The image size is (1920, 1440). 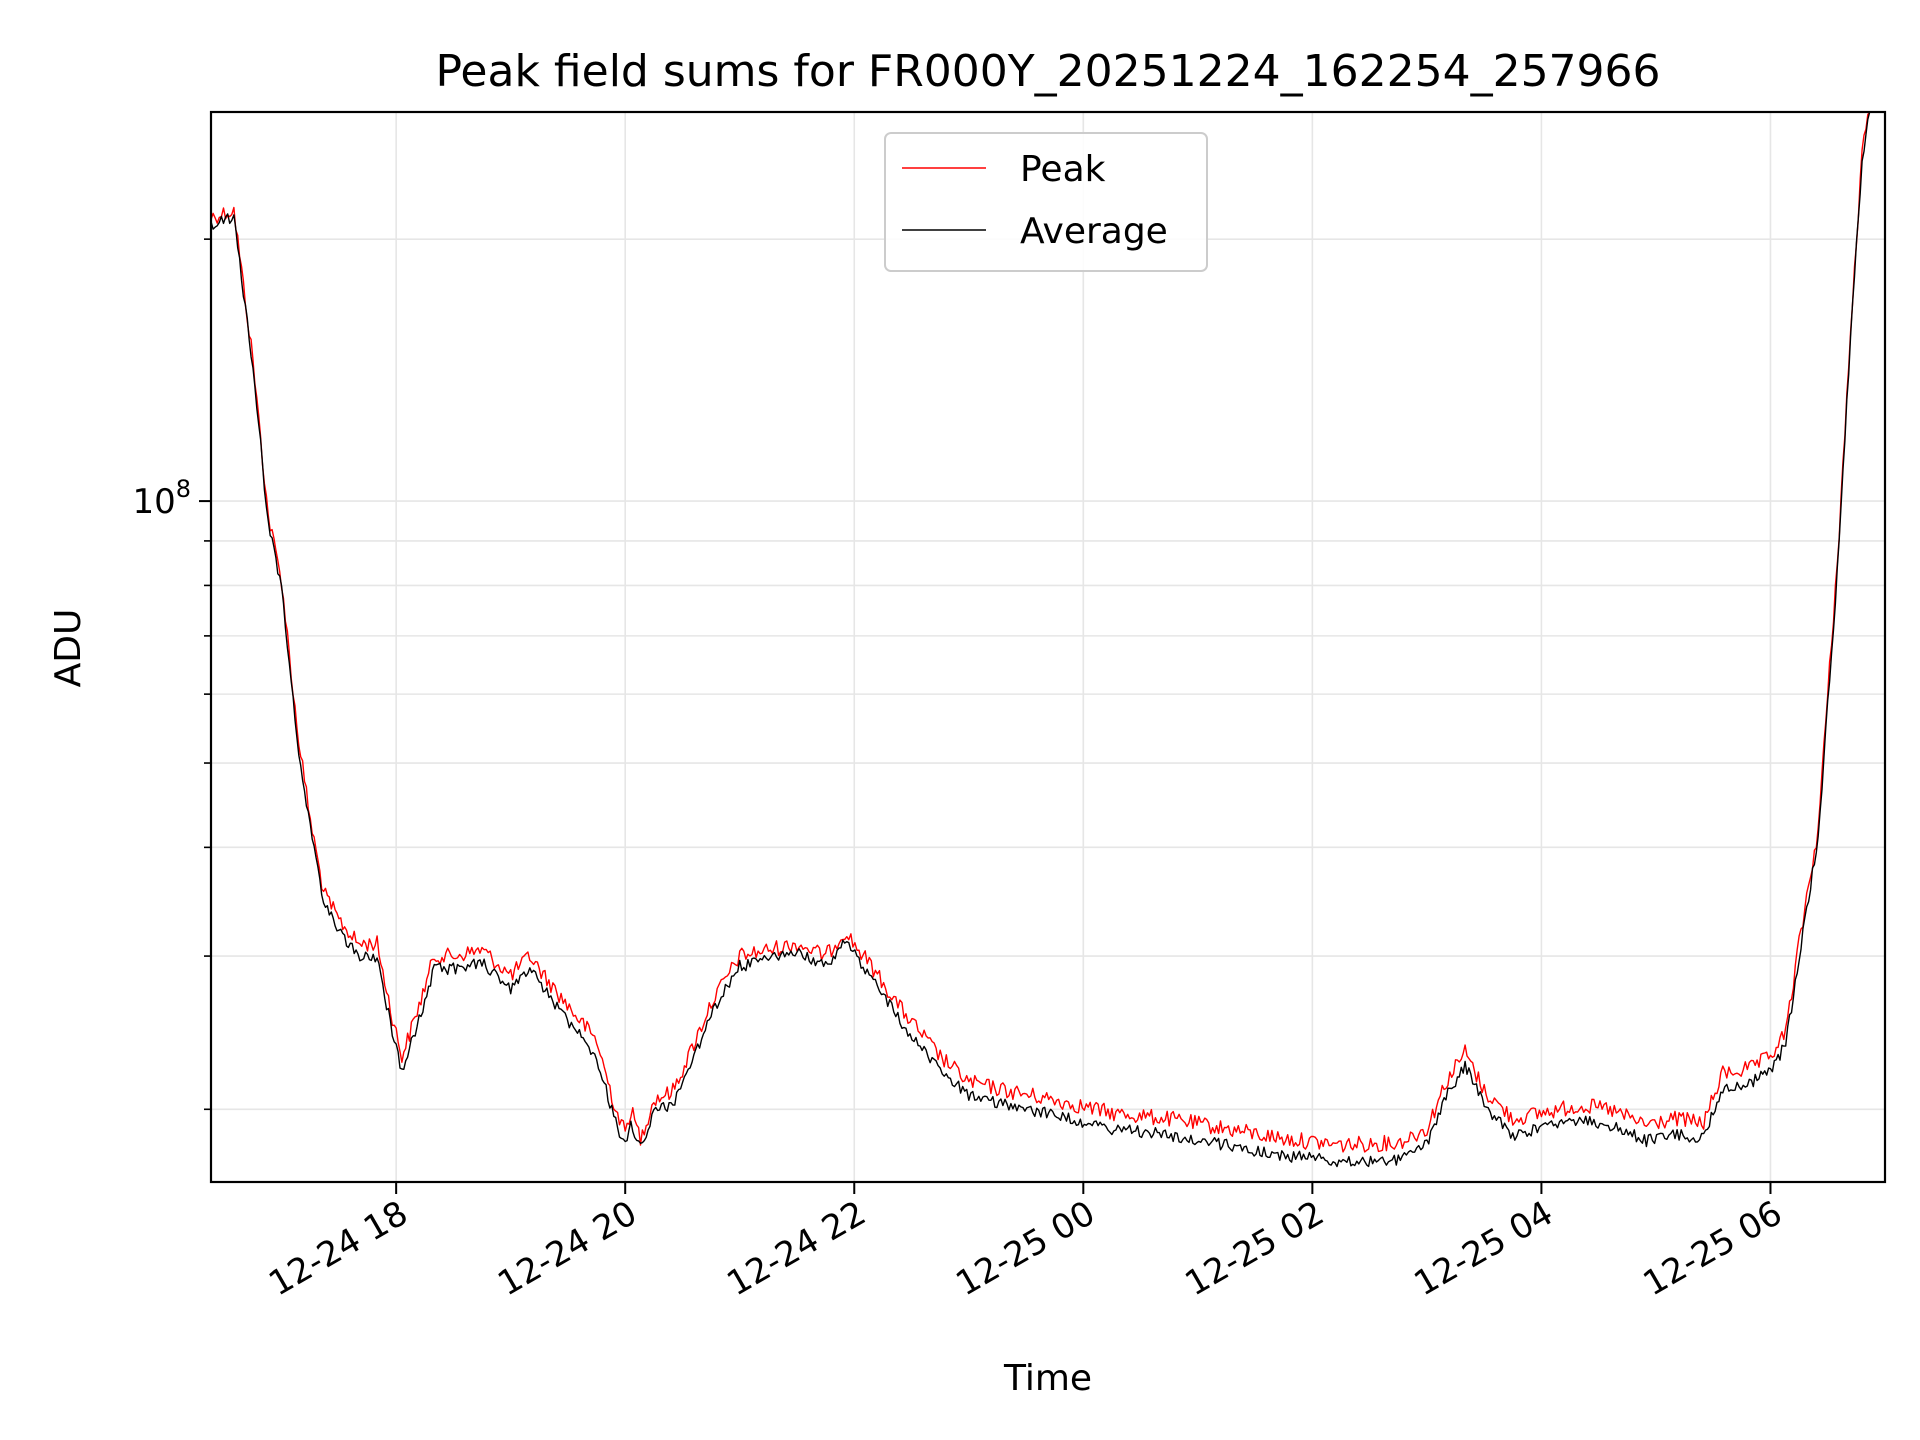 I want to click on y-tick-label: 108, so click(x=161, y=498).